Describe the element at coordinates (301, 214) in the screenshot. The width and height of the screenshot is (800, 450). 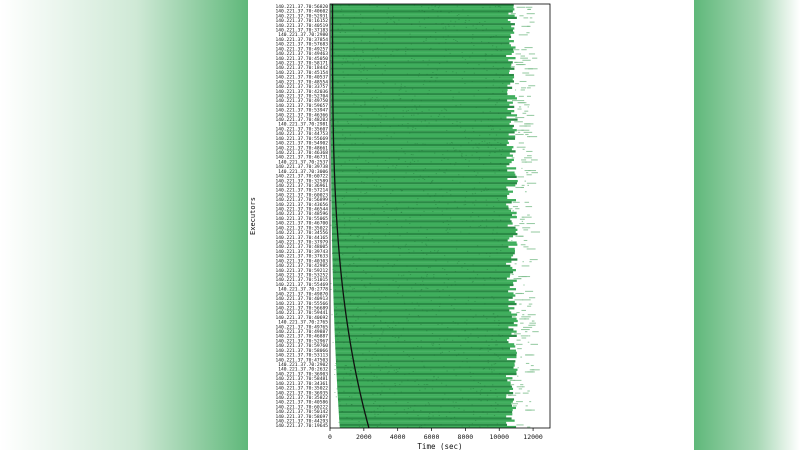
I see `executor-label: 140.221.37.70:48596` at that location.